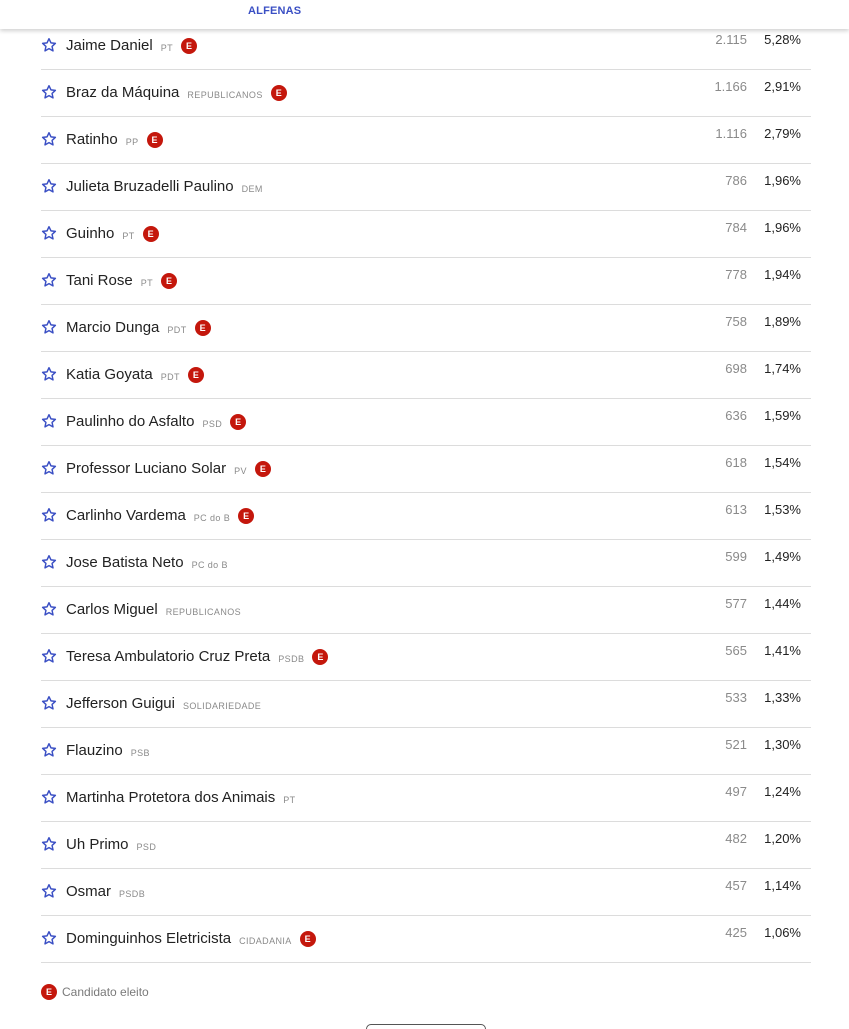 Image resolution: width=849 pixels, height=1029 pixels. What do you see at coordinates (426, 140) in the screenshot?
I see `candidate-row: Ratinho PP E 1.116 2,79%` at bounding box center [426, 140].